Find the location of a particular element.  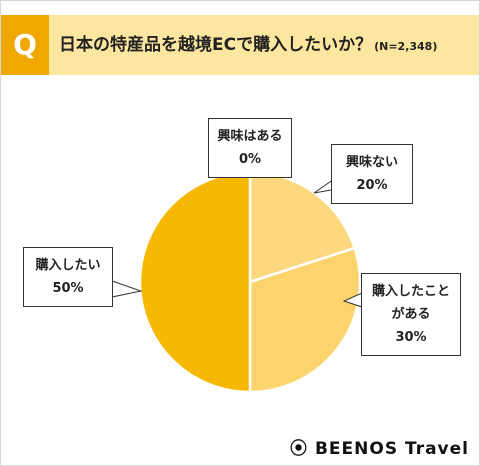

category-label: 購入したい is located at coordinates (68, 265).